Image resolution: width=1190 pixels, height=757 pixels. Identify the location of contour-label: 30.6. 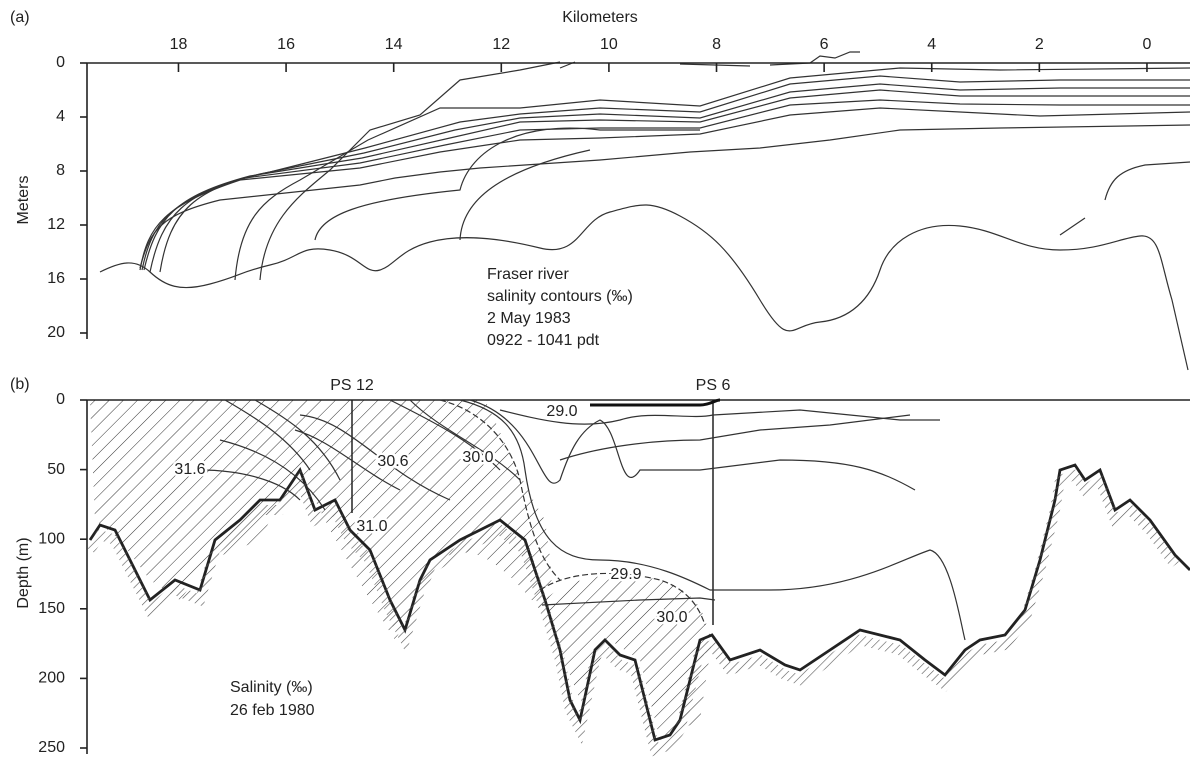
(392, 461).